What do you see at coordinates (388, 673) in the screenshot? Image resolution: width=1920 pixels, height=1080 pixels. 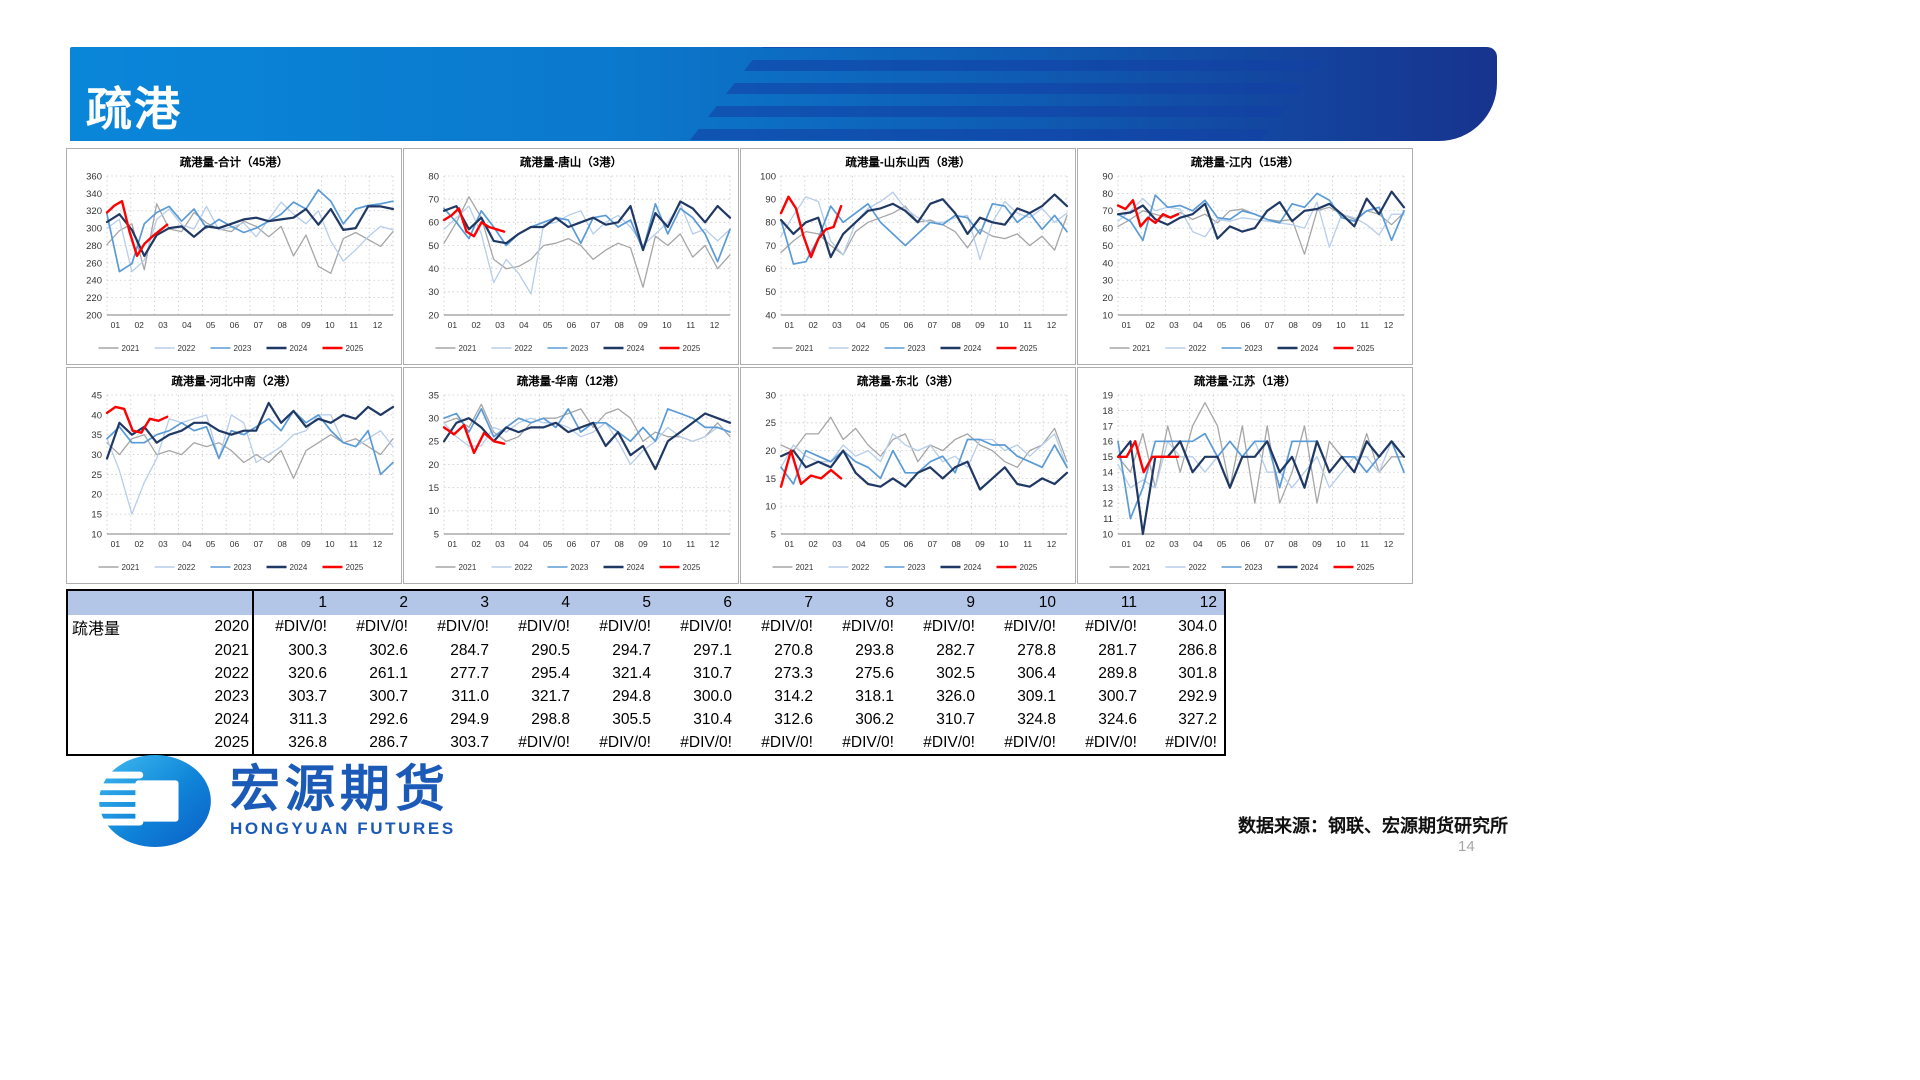 I see `table-value-cell: 261.1` at bounding box center [388, 673].